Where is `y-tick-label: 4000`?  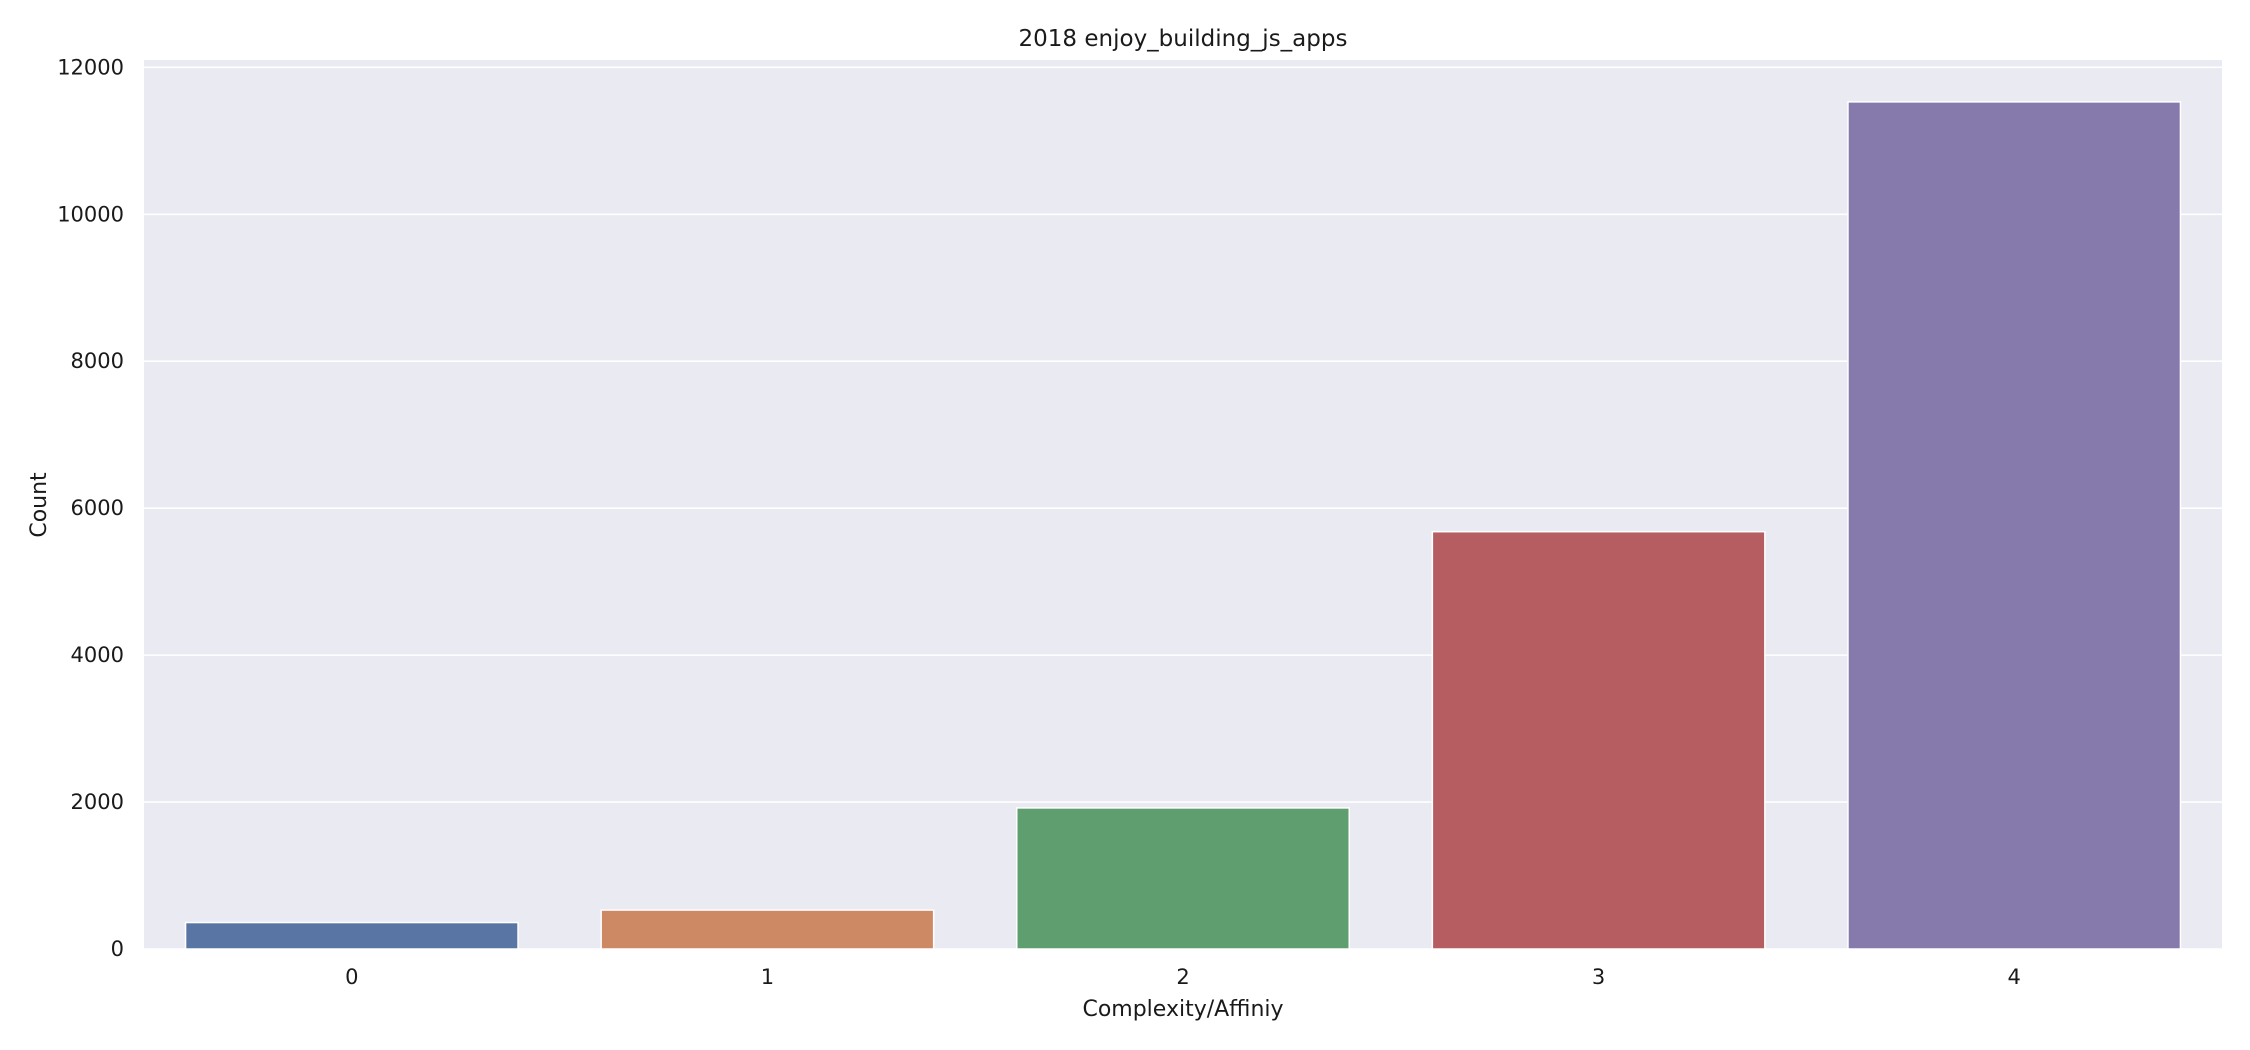 y-tick-label: 4000 is located at coordinates (97, 655).